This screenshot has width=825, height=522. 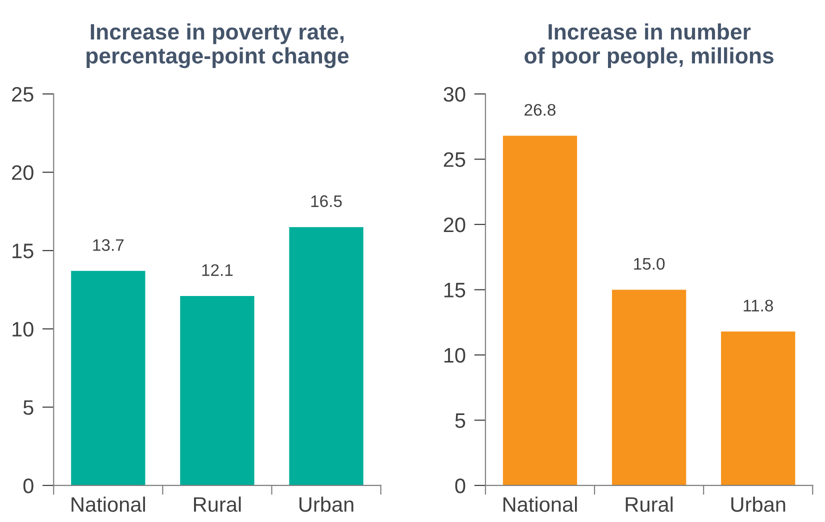 What do you see at coordinates (540, 110) in the screenshot?
I see `data-label: 26.8` at bounding box center [540, 110].